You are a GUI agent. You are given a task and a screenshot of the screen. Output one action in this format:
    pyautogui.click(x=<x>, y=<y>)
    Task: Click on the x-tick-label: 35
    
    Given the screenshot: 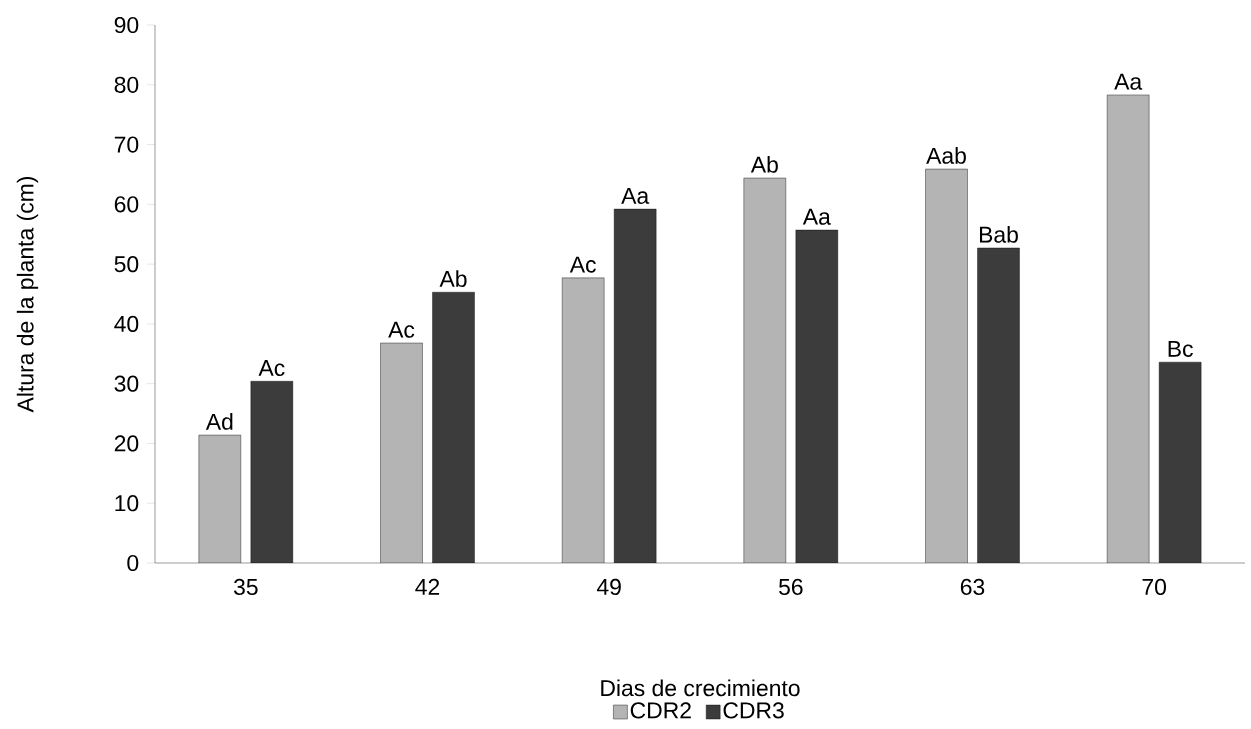 What is the action you would take?
    pyautogui.click(x=245, y=587)
    